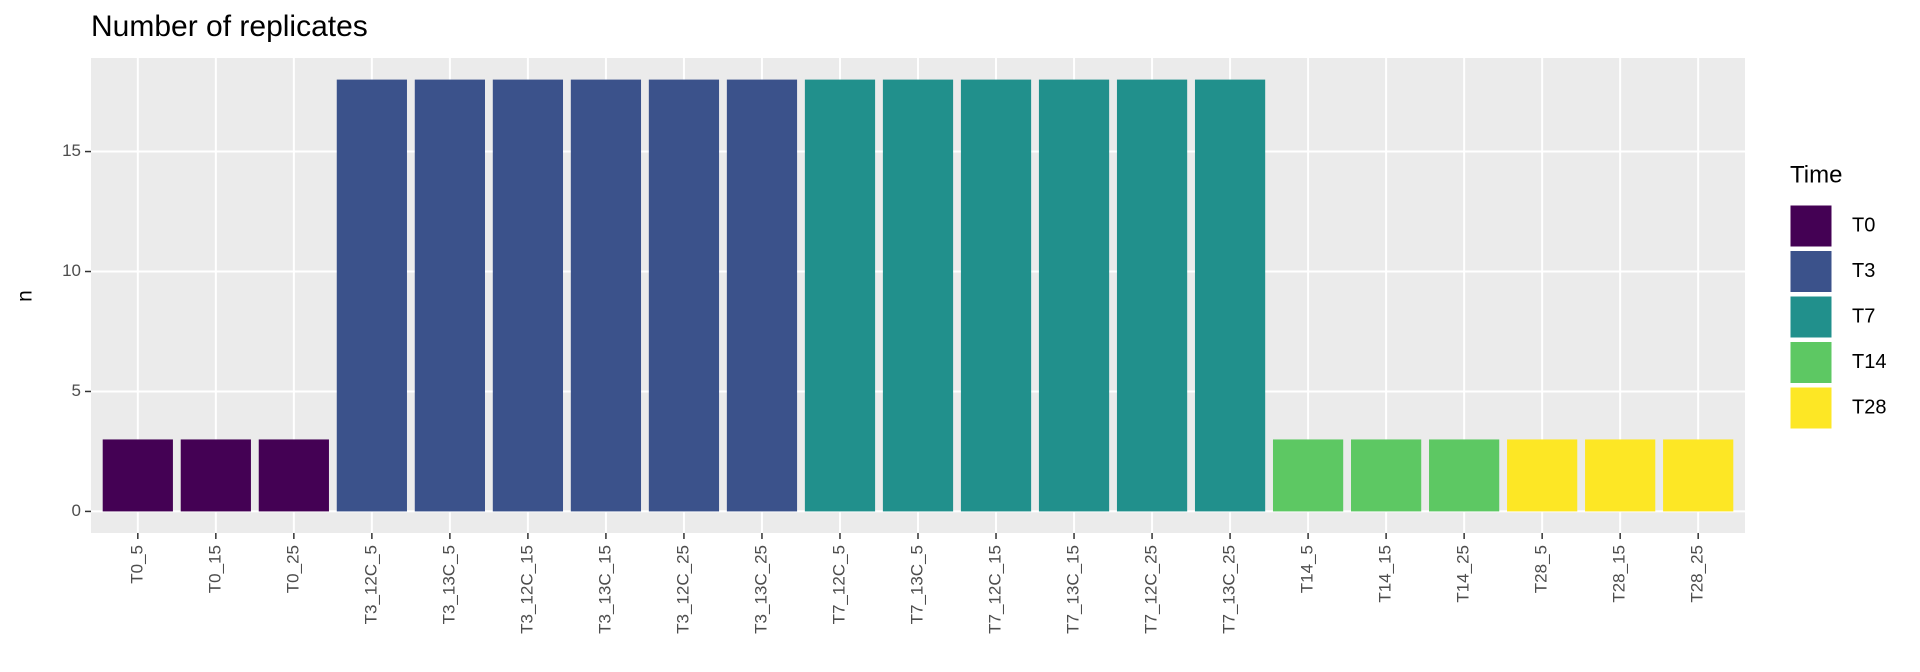 The height and width of the screenshot is (672, 1920). Describe the element at coordinates (370, 584) in the screenshot. I see `x-tick-label: T3_12C_5` at that location.